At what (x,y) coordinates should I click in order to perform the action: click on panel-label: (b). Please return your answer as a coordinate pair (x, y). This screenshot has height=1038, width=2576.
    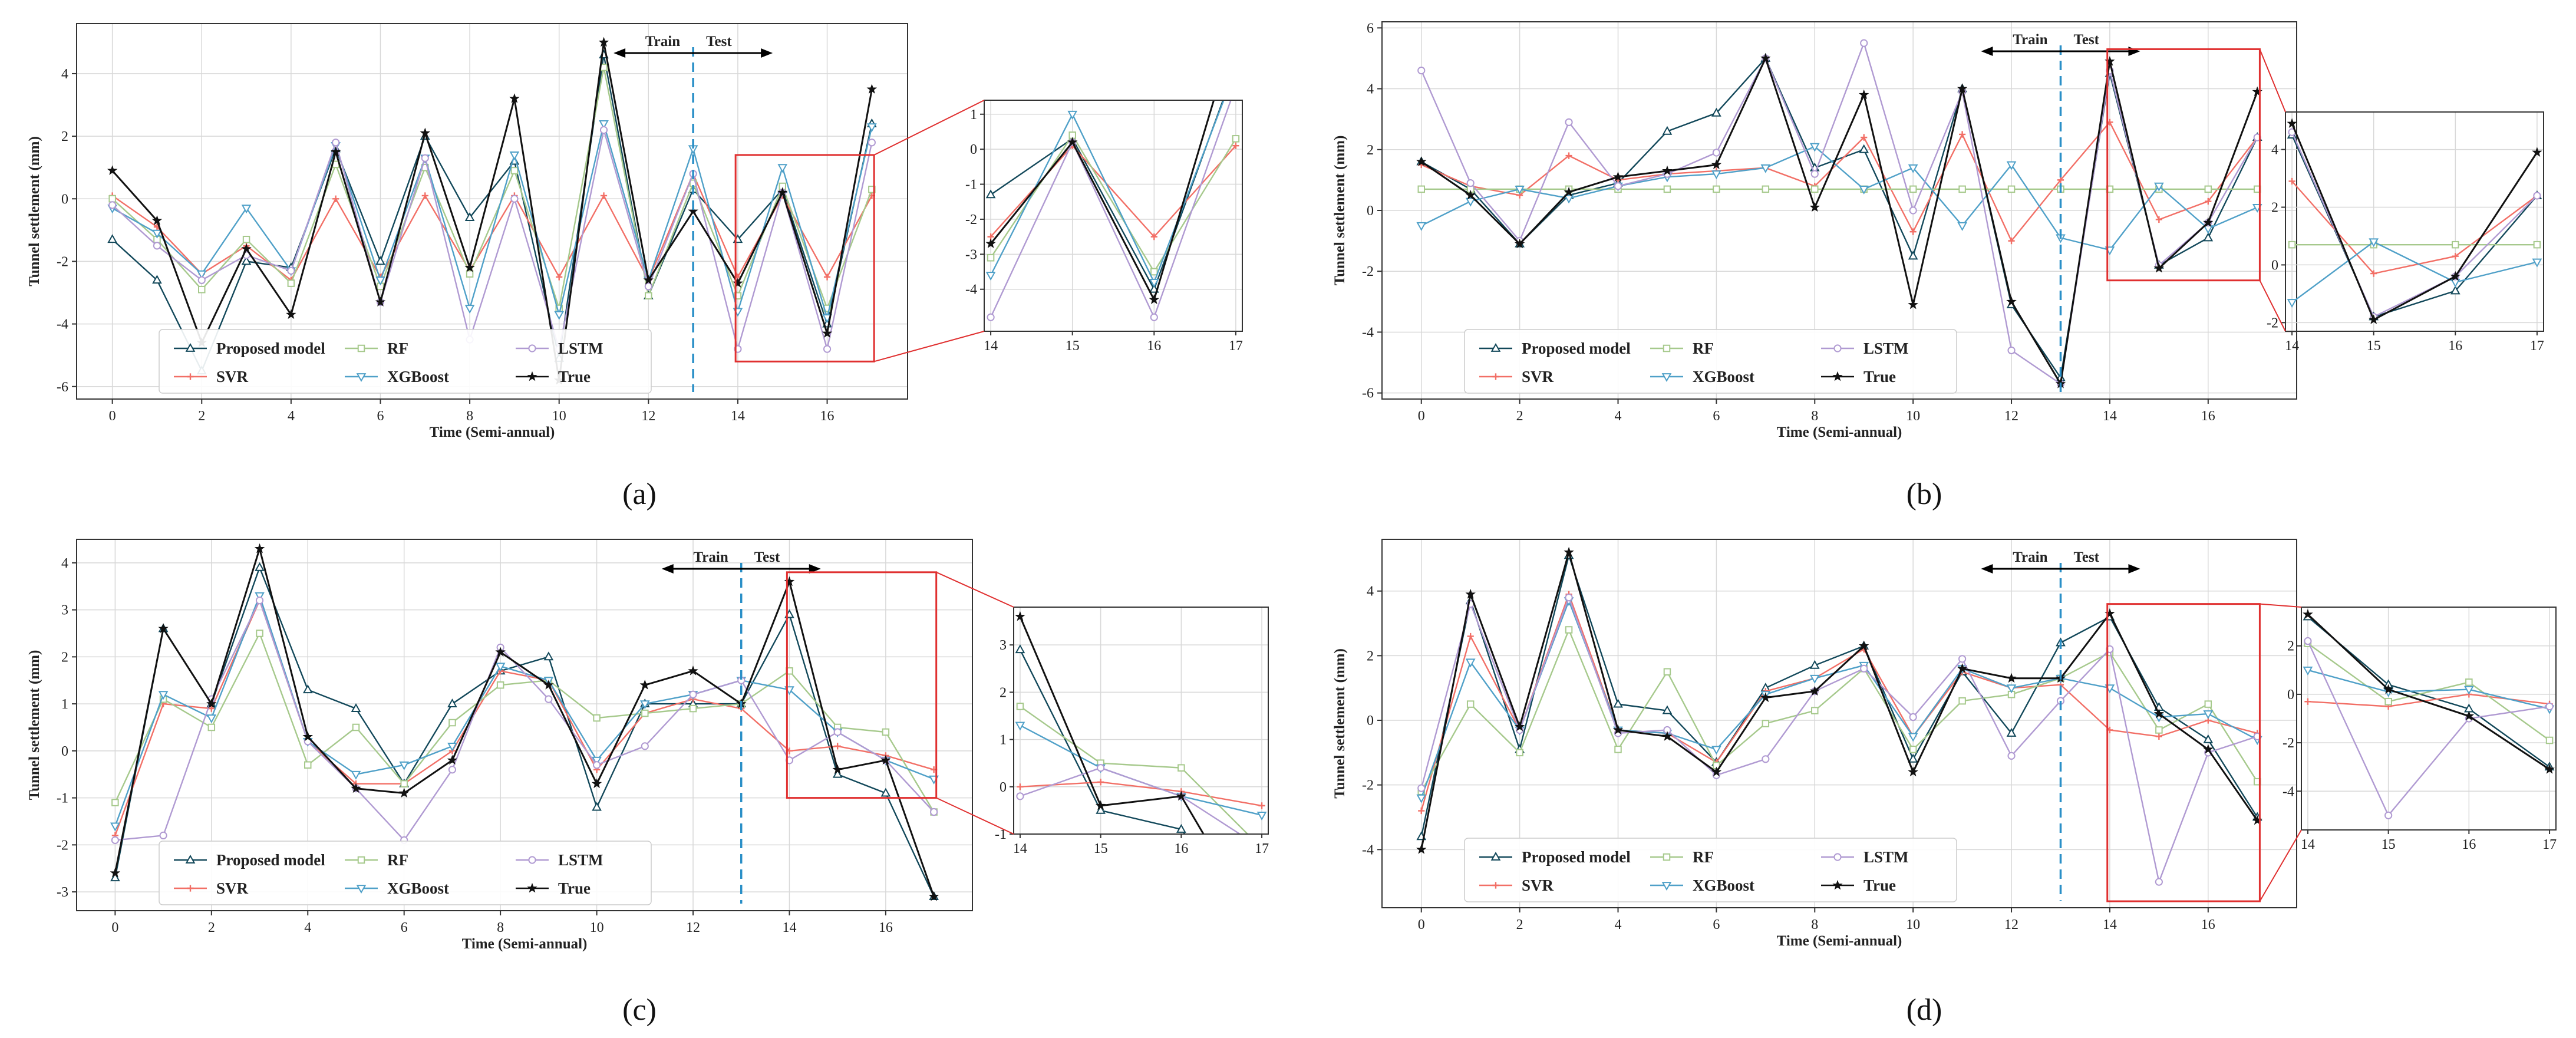
    Looking at the image, I should click on (1924, 494).